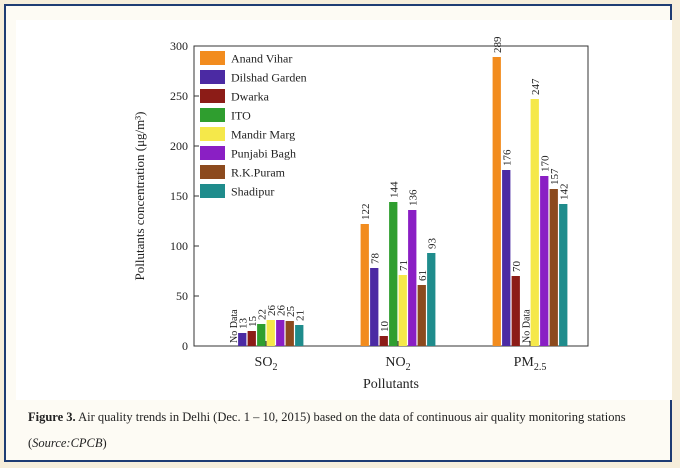  Describe the element at coordinates (564, 192) in the screenshot. I see `data-label: 142` at that location.